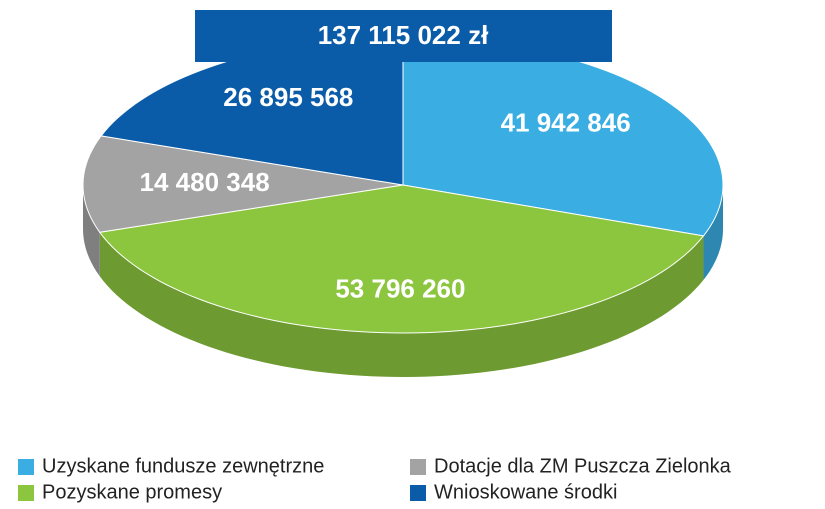  Describe the element at coordinates (183, 466) in the screenshot. I see `legend-label: Uzyskane fundusze zewnętrzne` at that location.